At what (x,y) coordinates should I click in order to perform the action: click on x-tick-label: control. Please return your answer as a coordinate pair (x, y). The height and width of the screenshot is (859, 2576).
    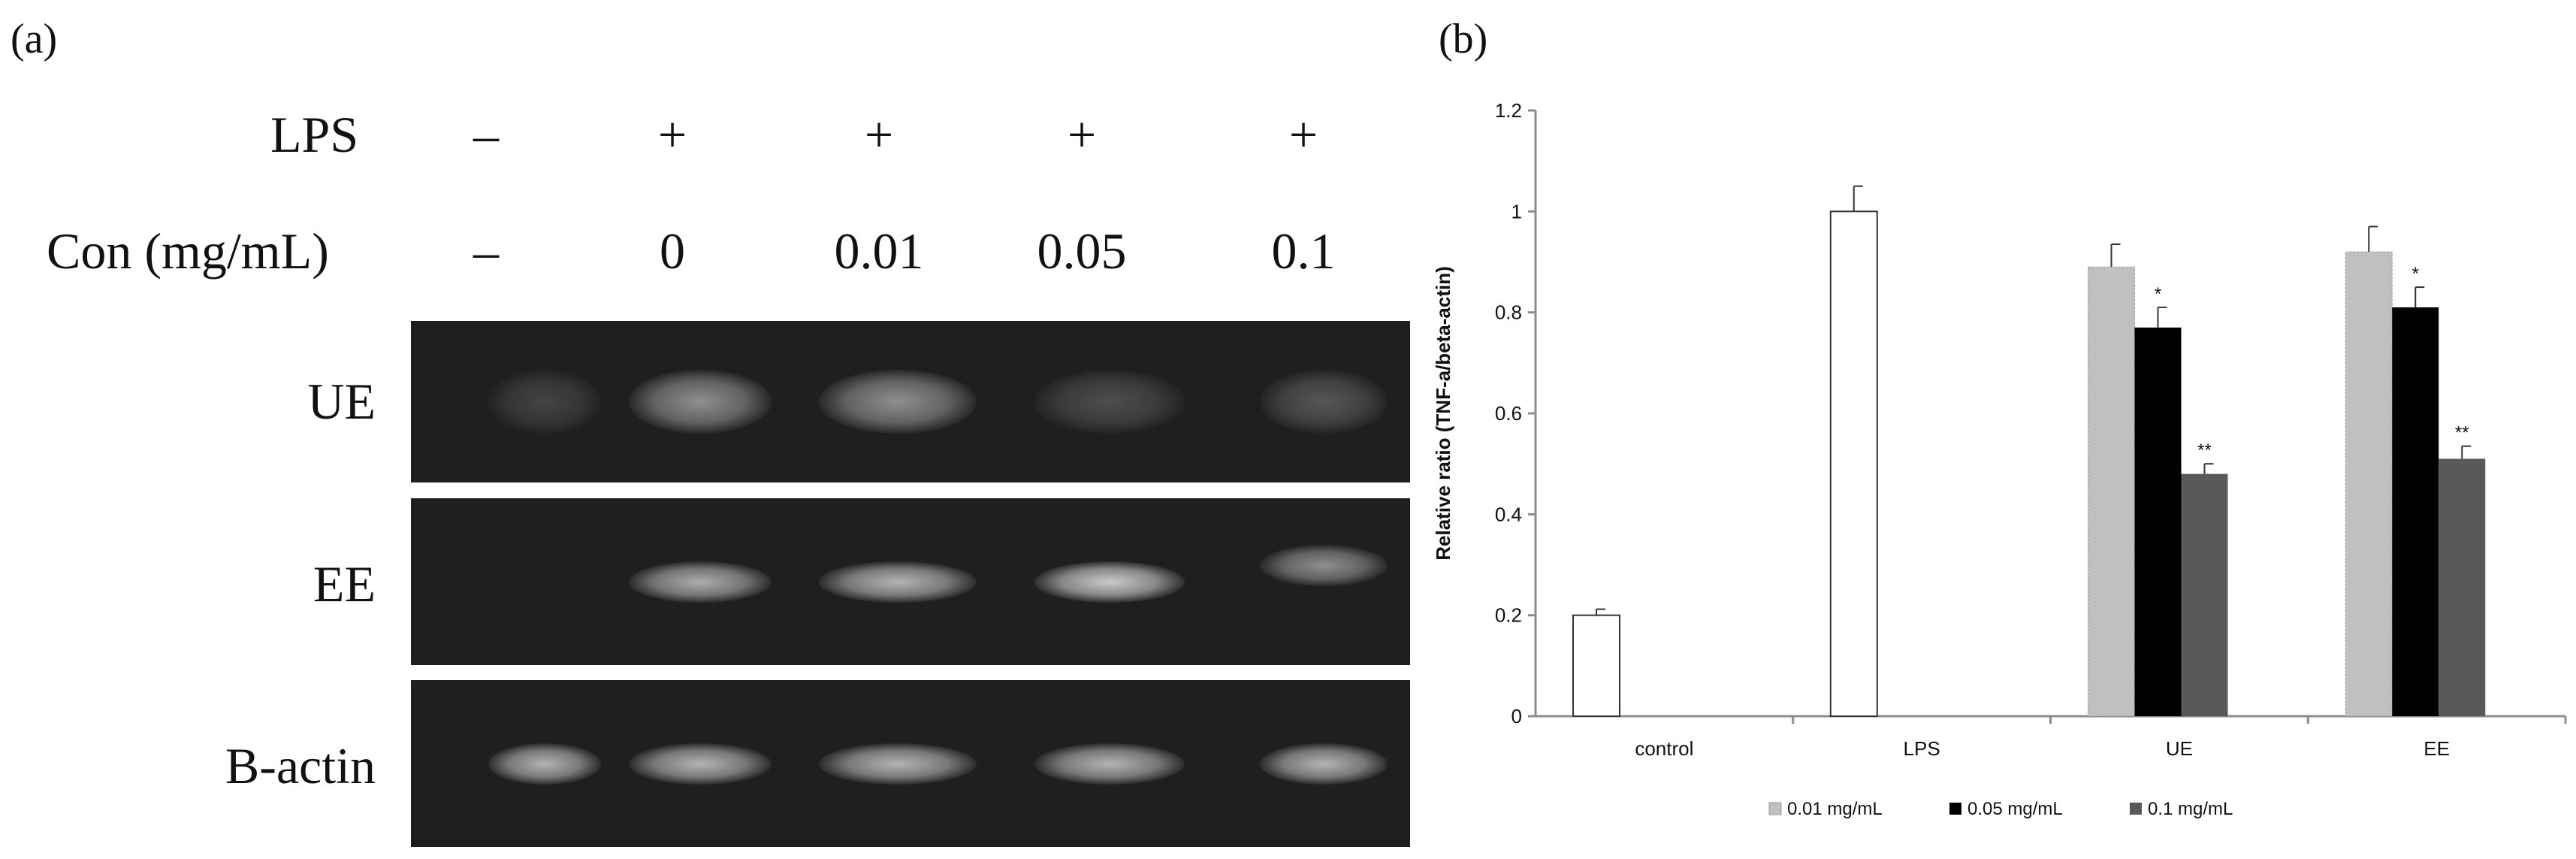
    Looking at the image, I should click on (1664, 748).